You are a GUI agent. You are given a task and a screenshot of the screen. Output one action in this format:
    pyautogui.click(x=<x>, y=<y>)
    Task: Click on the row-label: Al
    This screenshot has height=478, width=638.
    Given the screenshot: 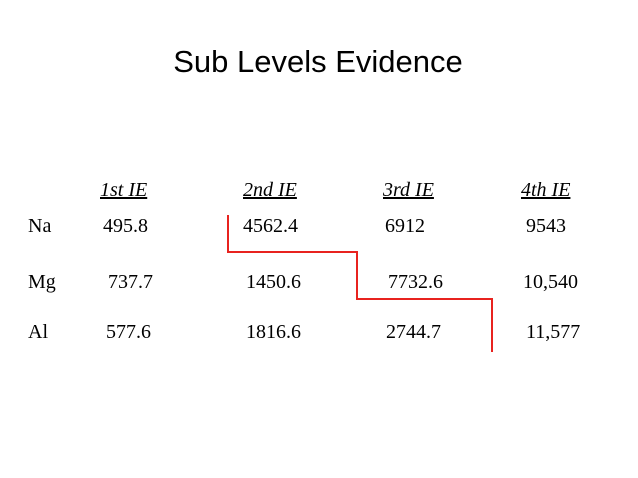 What is the action you would take?
    pyautogui.click(x=38, y=332)
    